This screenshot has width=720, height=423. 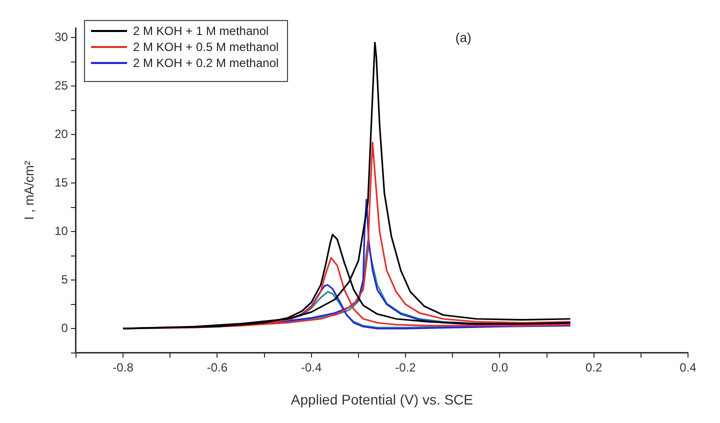 I want to click on x-tick-label: -0.4, so click(x=311, y=367).